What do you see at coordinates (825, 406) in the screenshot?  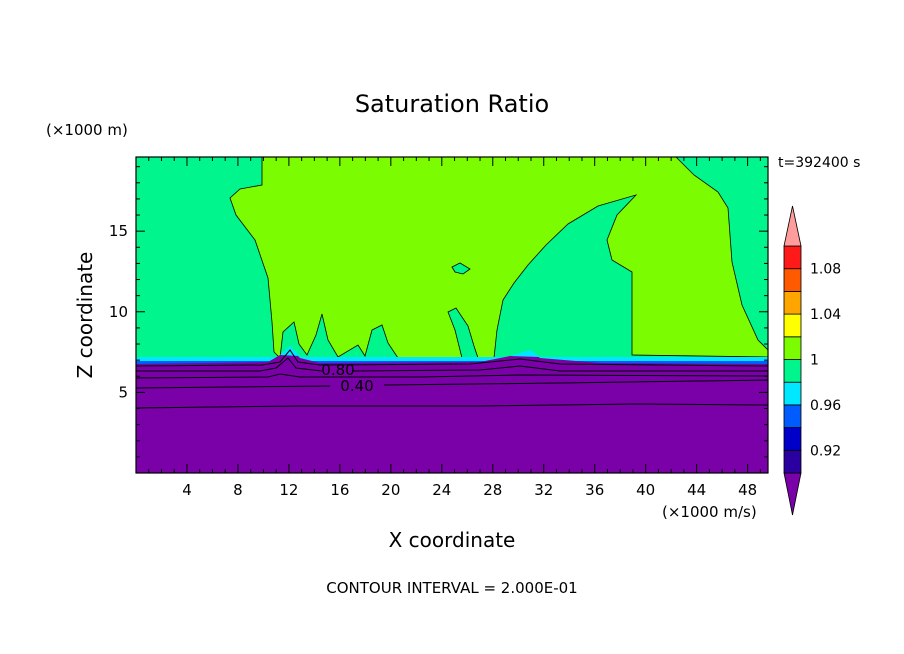 I see `colorbar-label: 0.96` at bounding box center [825, 406].